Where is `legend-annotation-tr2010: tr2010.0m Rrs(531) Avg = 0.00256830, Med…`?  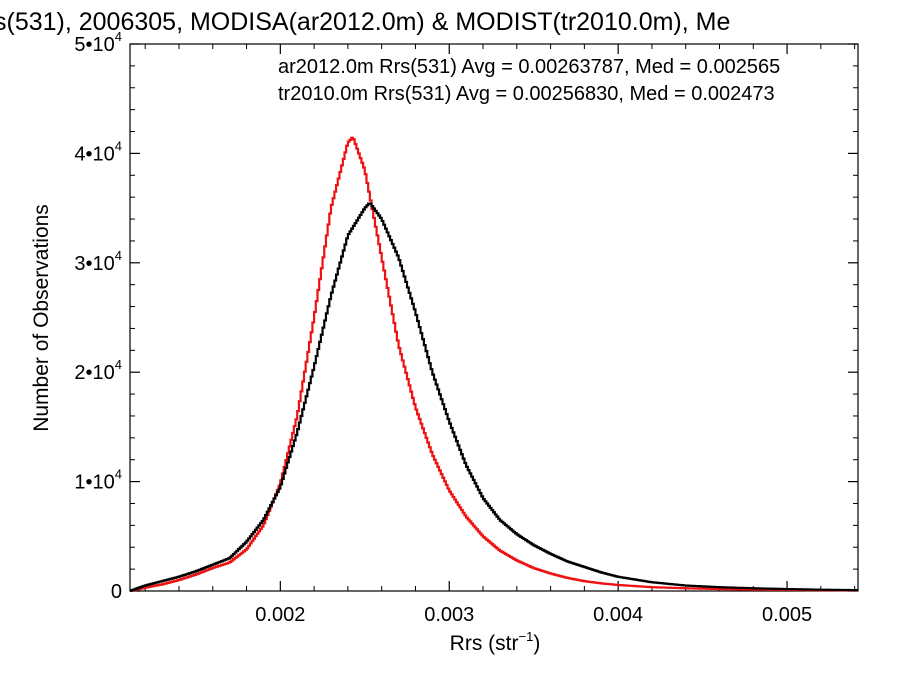 legend-annotation-tr2010: tr2010.0m Rrs(531) Avg = 0.00256830, Med… is located at coordinates (526, 94).